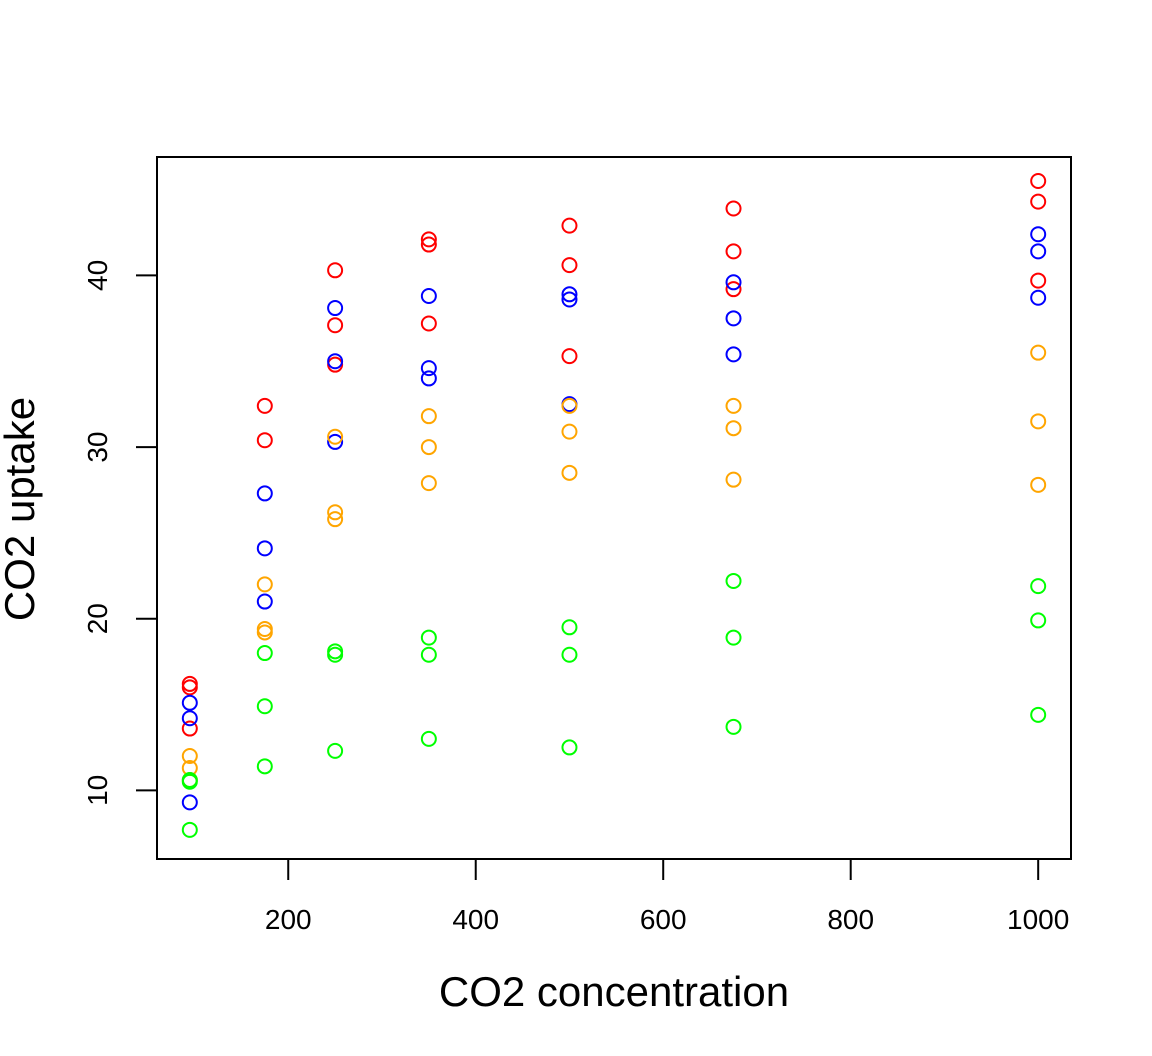 The image size is (1152, 1056). I want to click on y-tick-label: 30, so click(97, 446).